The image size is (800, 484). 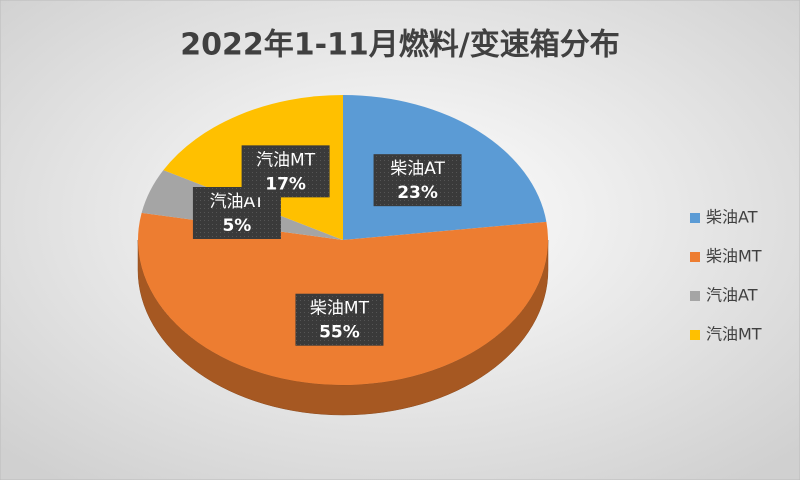 What do you see at coordinates (236, 226) in the screenshot?
I see `data-label-value: 5%` at bounding box center [236, 226].